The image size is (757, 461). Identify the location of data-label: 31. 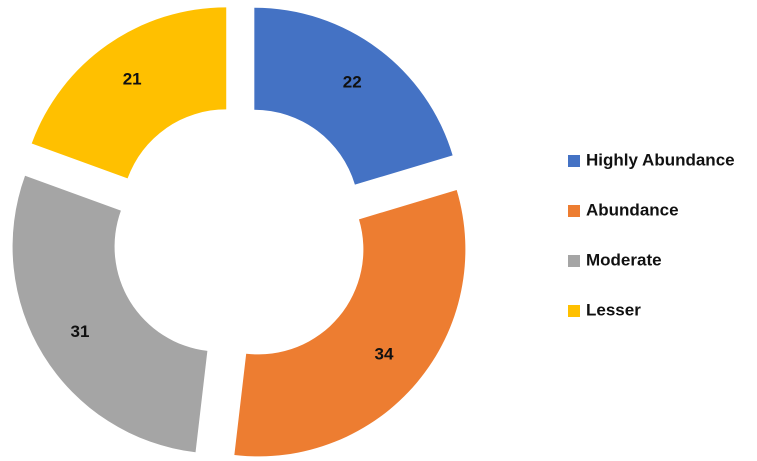
(80, 331).